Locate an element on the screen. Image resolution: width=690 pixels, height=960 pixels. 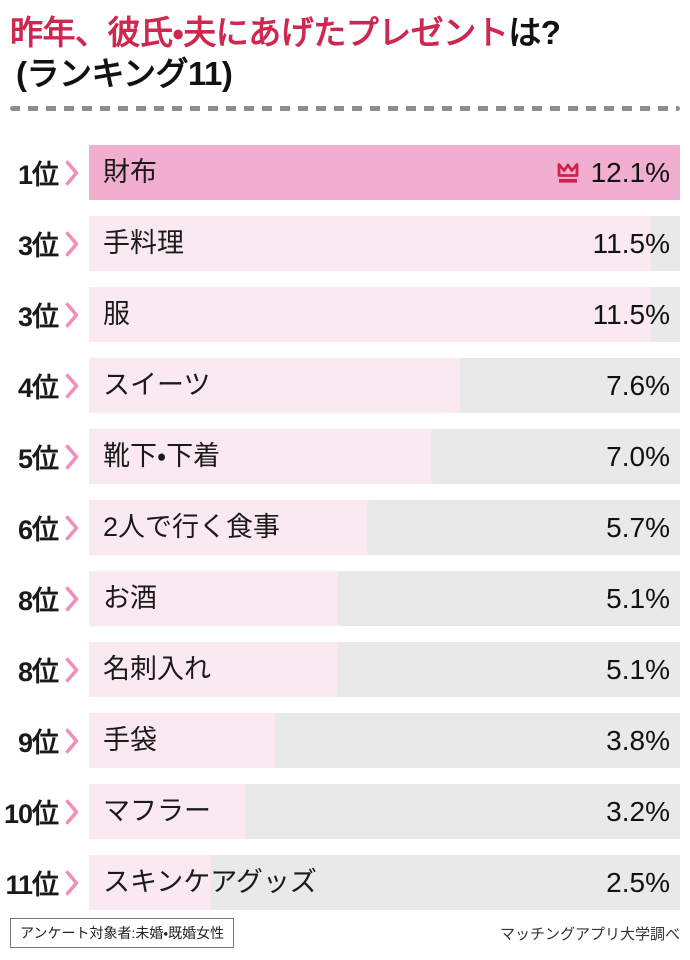
item-label: 手料理 is located at coordinates (143, 243).